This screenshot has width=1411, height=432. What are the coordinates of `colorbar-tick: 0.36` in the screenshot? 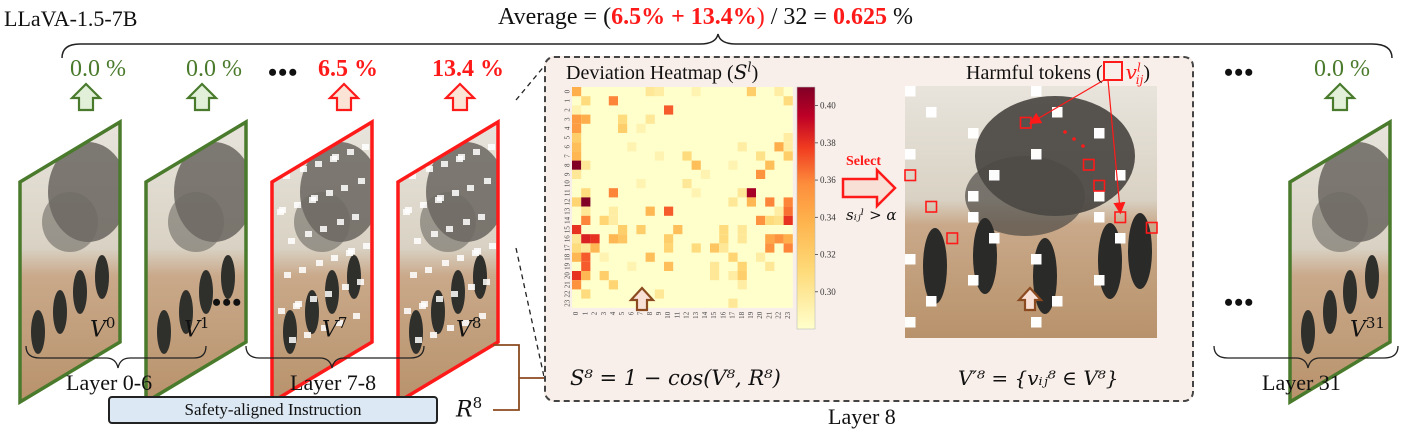 It's located at (828, 180).